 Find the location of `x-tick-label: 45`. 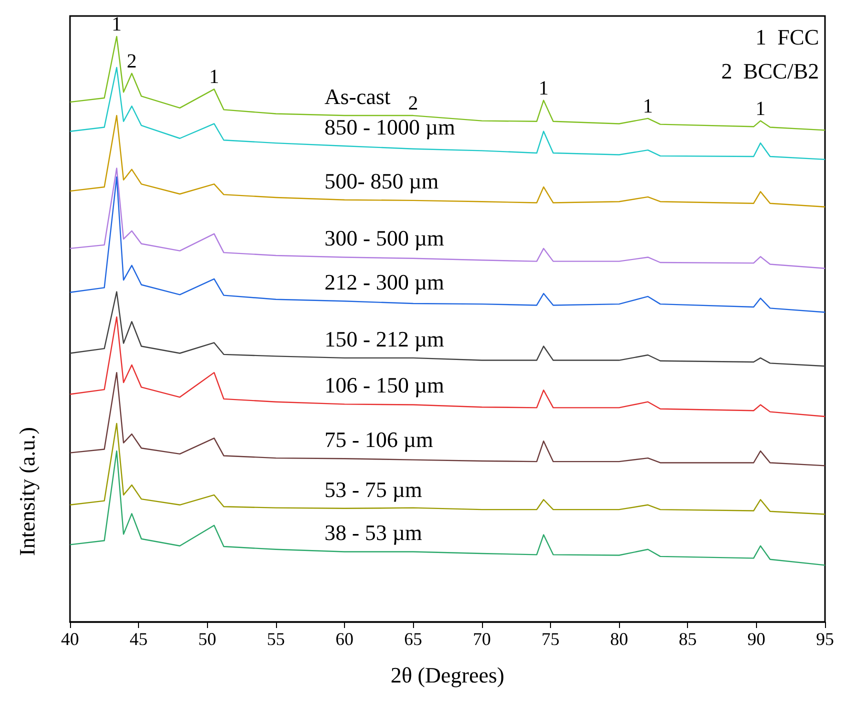

x-tick-label: 45 is located at coordinates (139, 639).